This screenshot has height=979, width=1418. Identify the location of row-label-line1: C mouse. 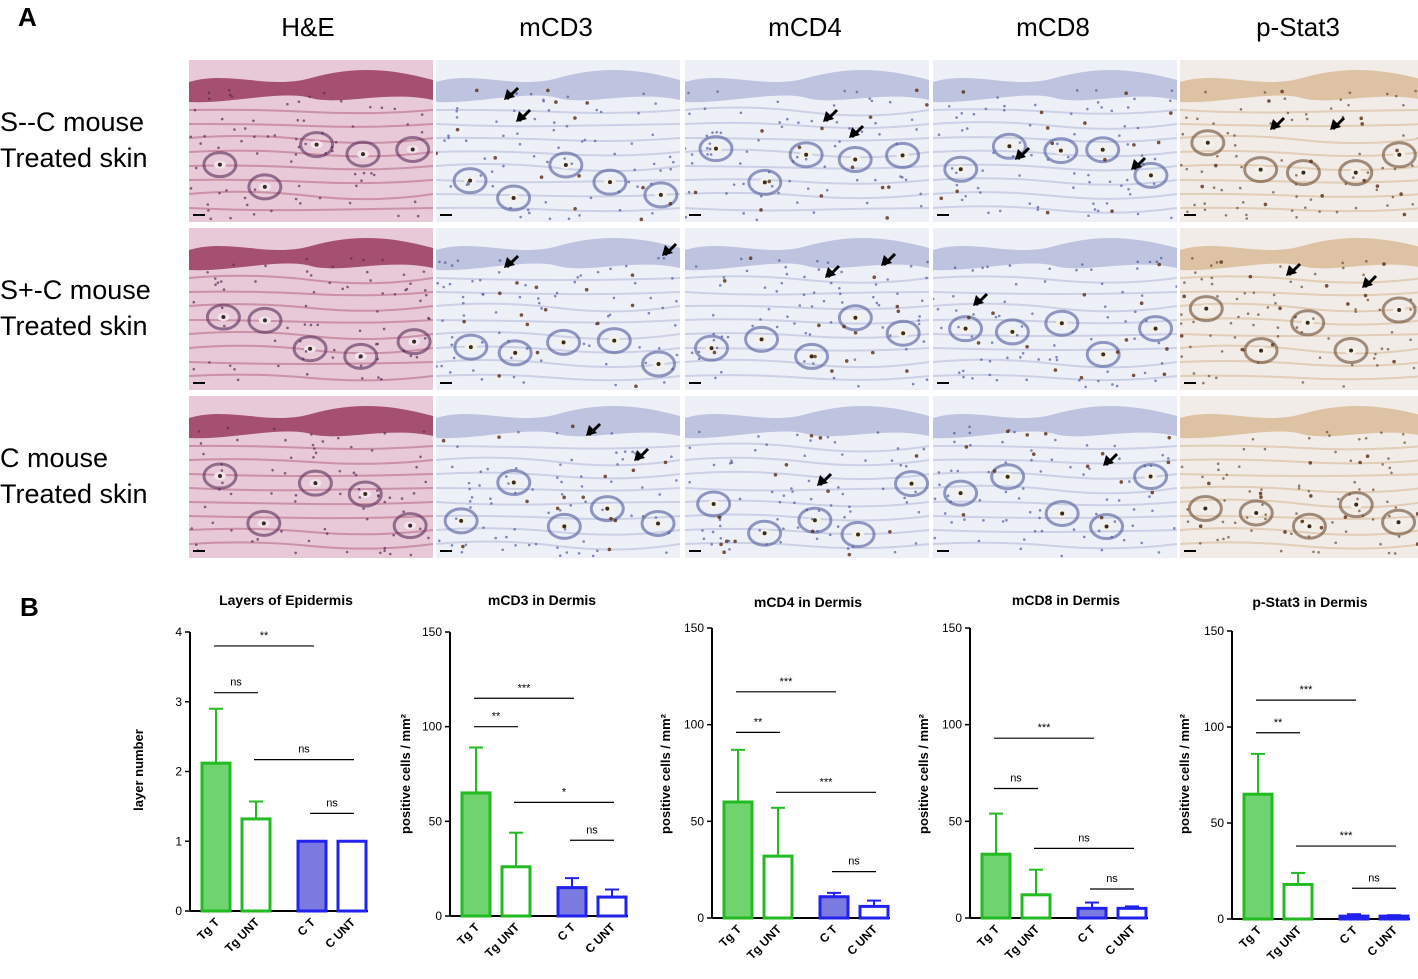
(54, 458).